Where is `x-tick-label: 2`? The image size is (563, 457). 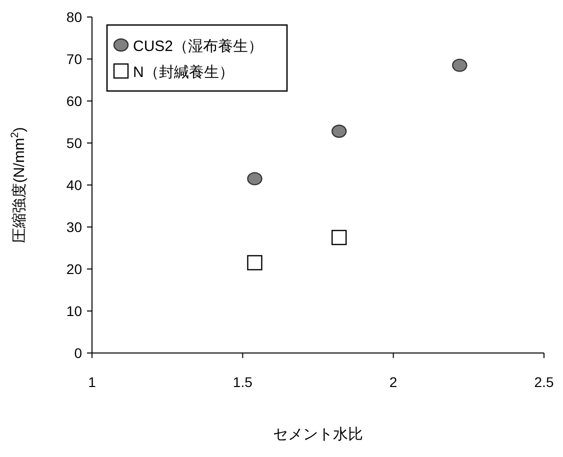
x-tick-label: 2 is located at coordinates (393, 382).